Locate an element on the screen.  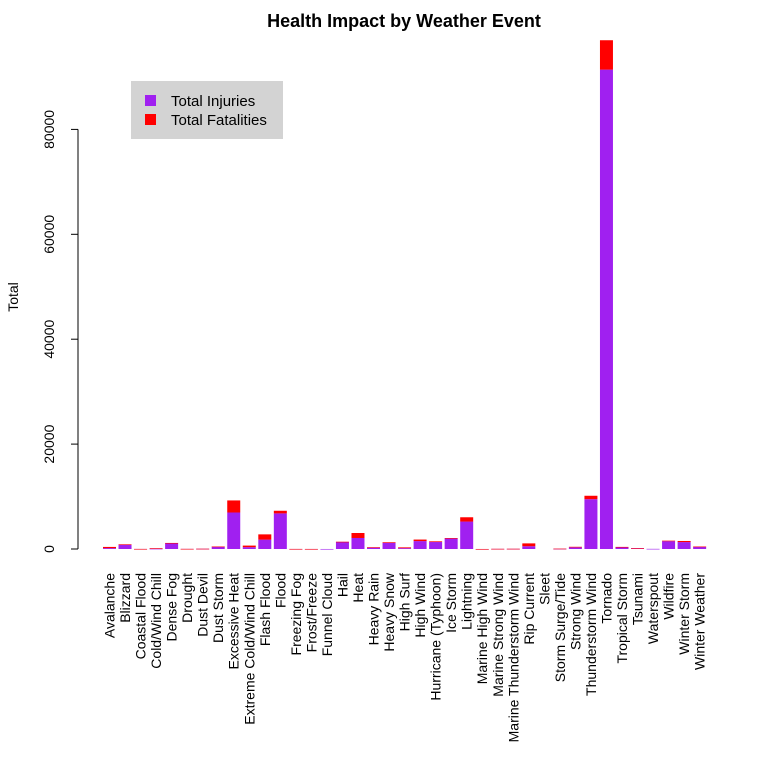
x-tick-label: Thunderstorm Wind is located at coordinates (591, 634).